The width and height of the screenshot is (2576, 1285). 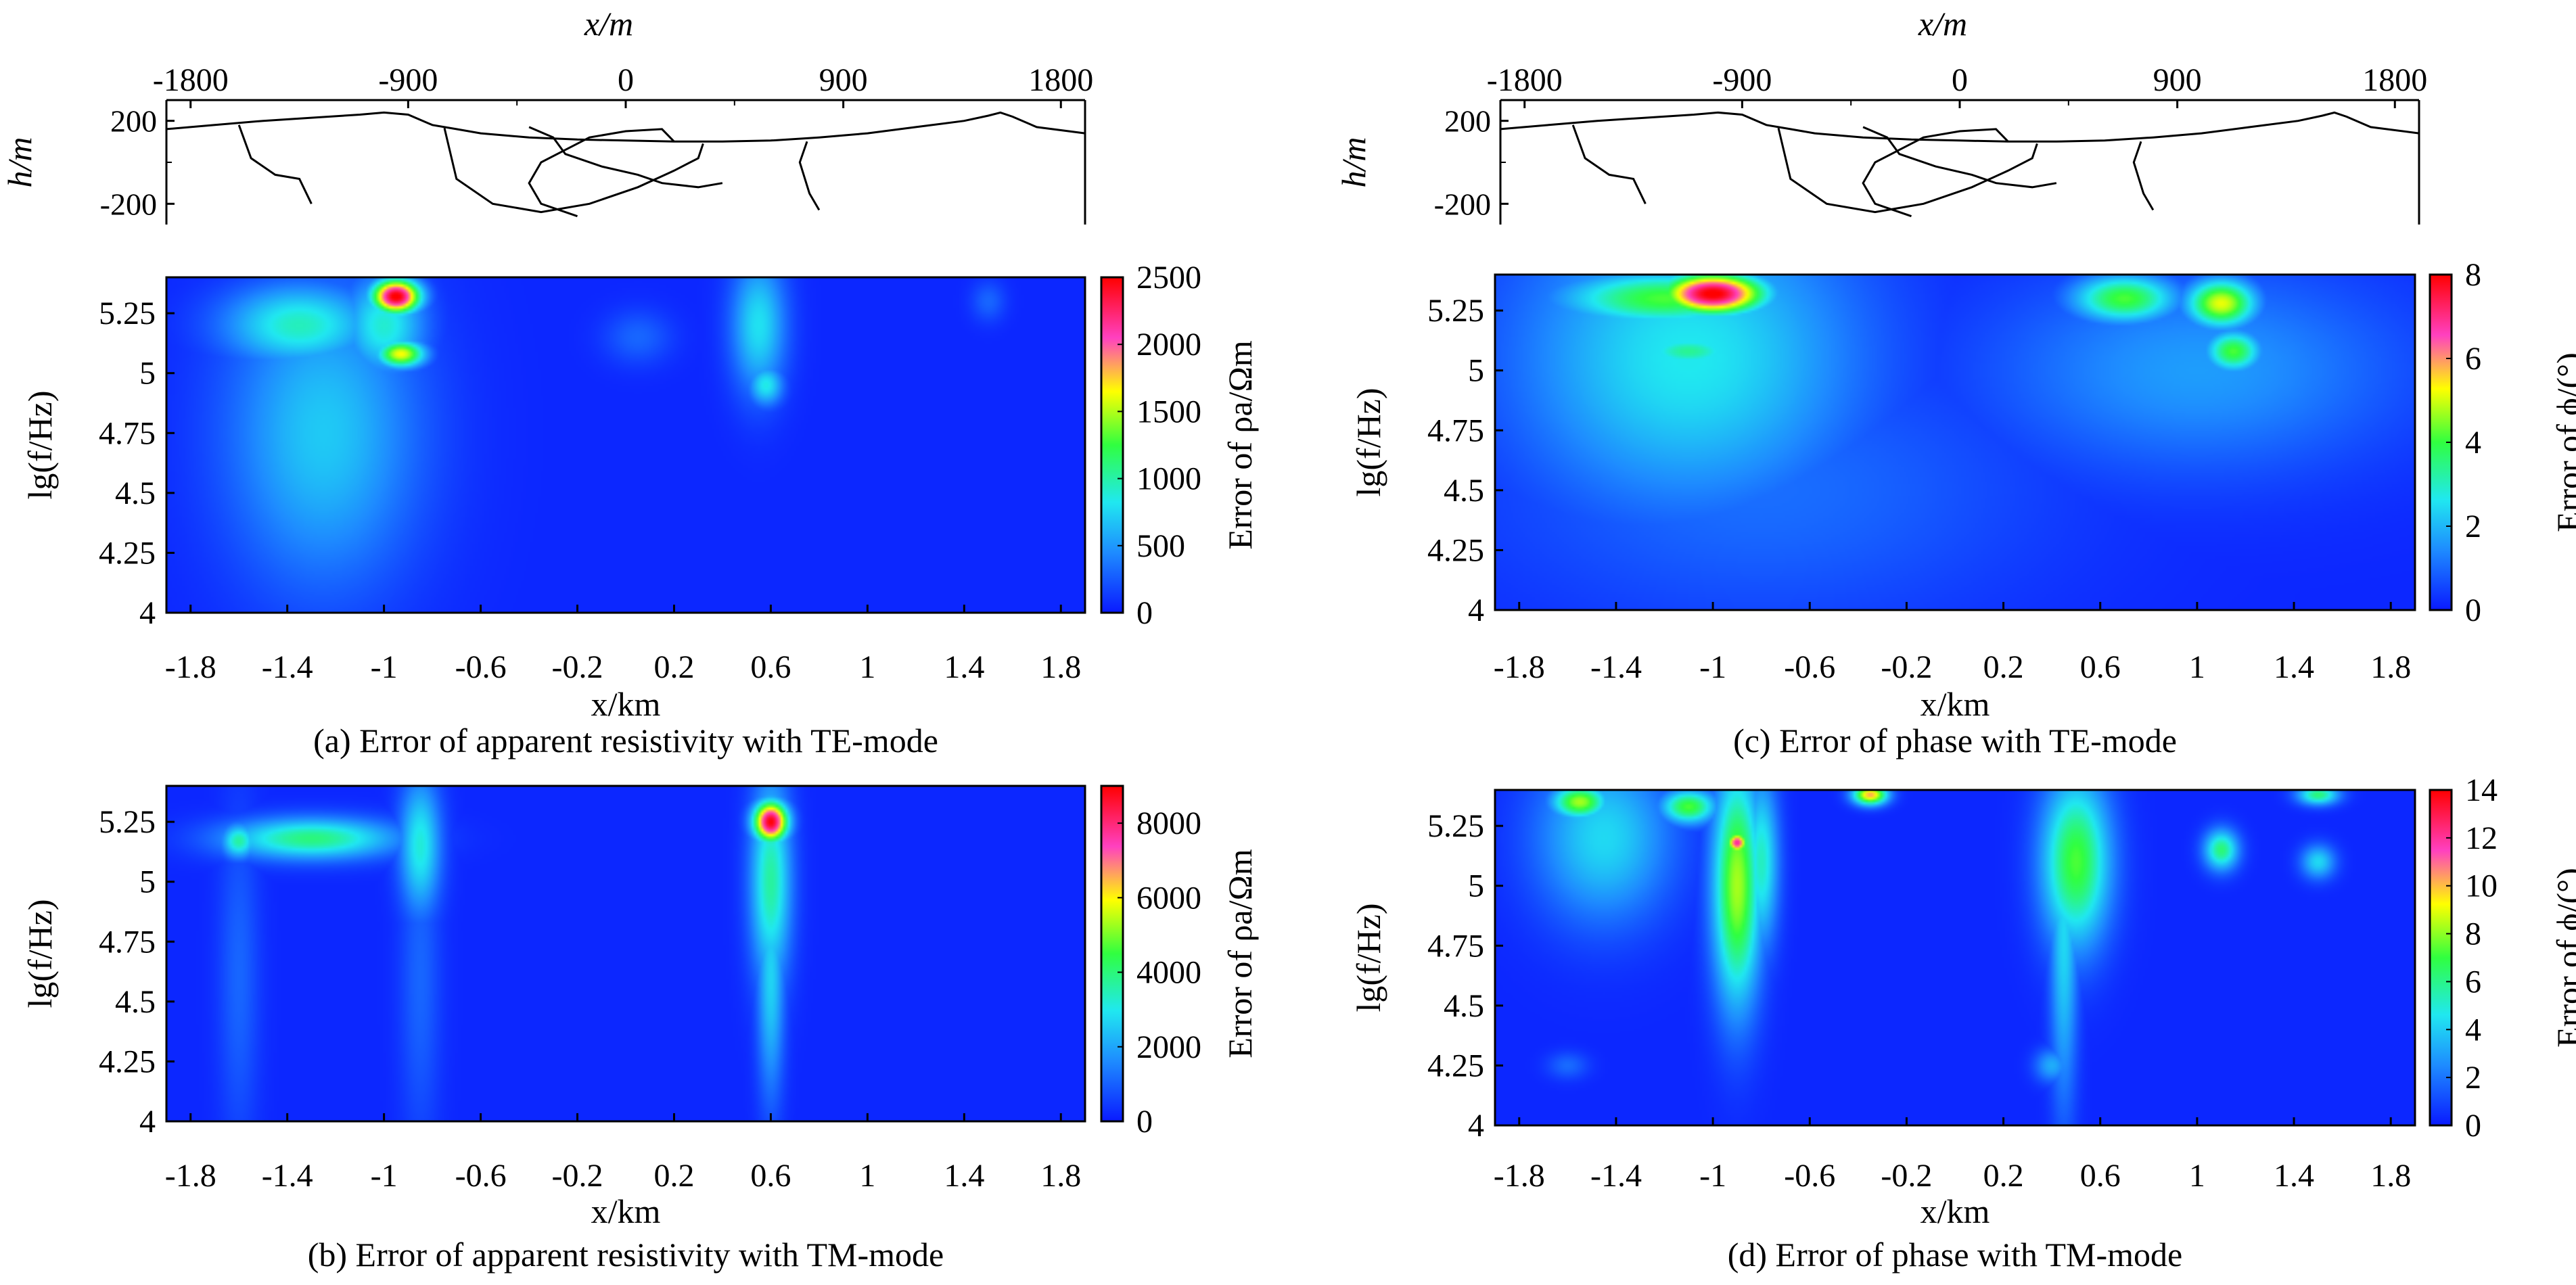 I want to click on colorbar-tick-label: 2500, so click(x=1168, y=278).